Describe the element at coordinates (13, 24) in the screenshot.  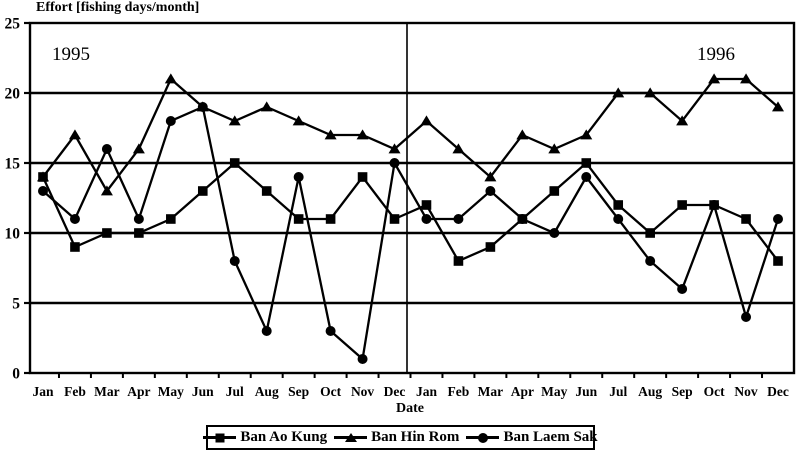
I see `svg-text: 25` at that location.